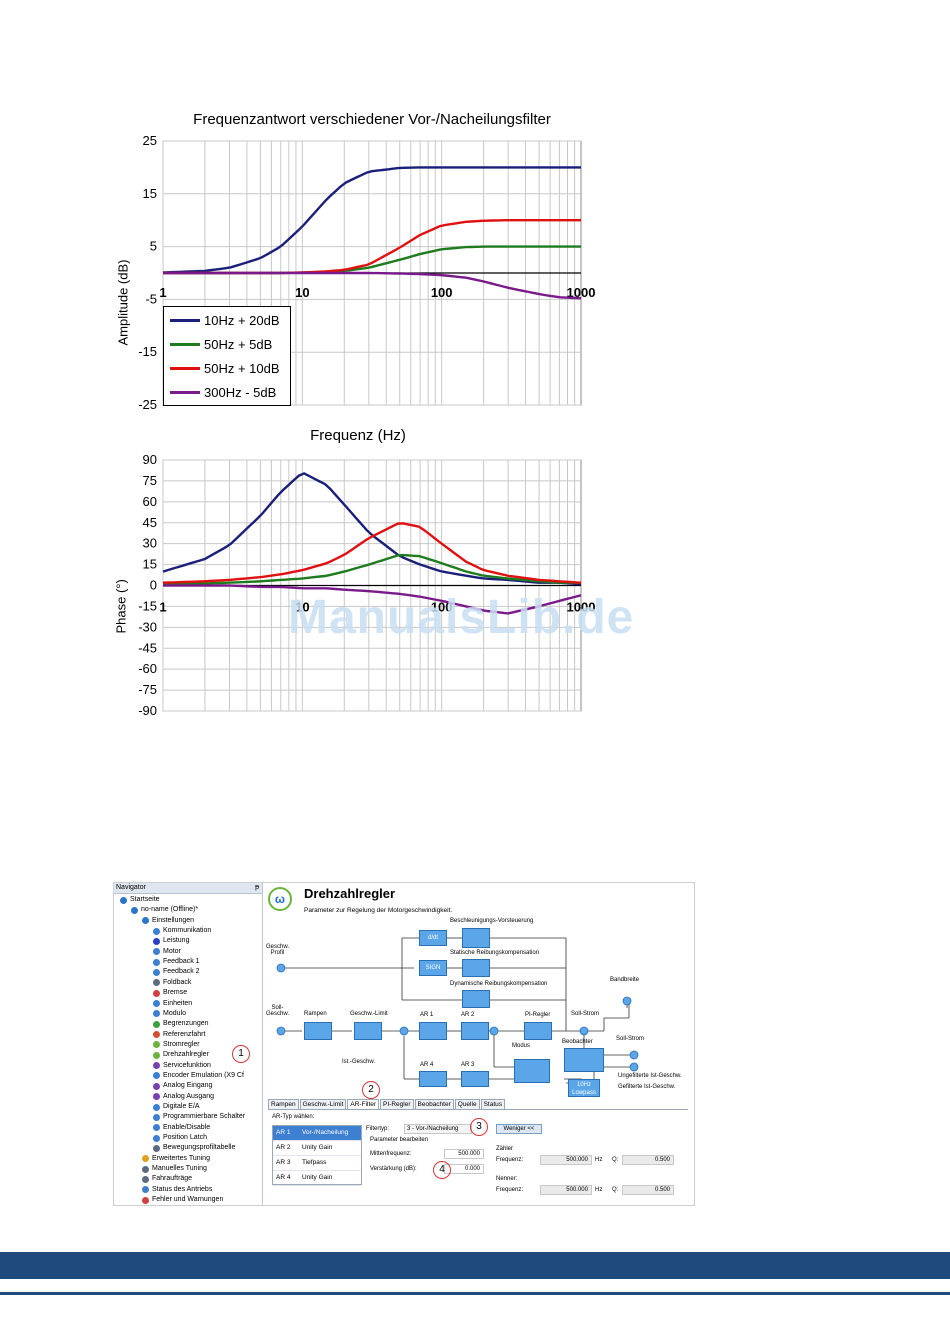 The image size is (950, 1344). What do you see at coordinates (434, 1104) in the screenshot?
I see `tab-beobachter: Beobachter` at bounding box center [434, 1104].